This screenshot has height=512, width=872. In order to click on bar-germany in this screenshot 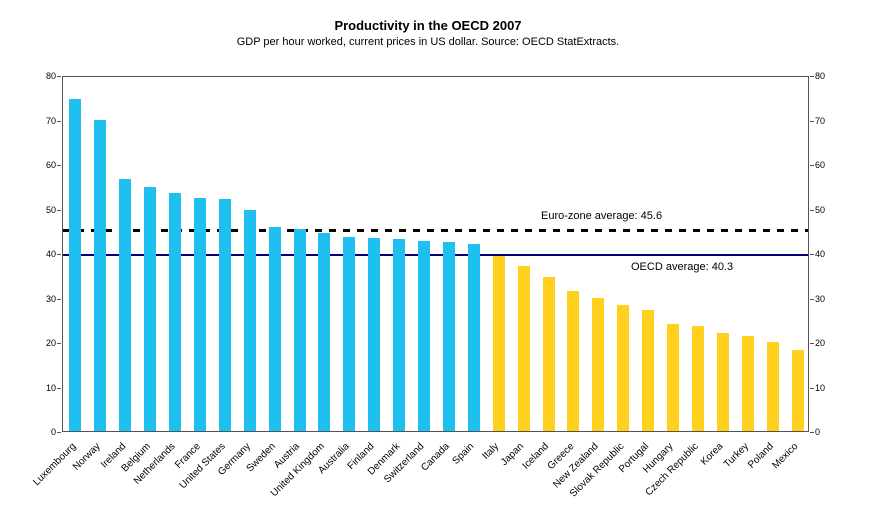, I will do `click(249, 320)`.